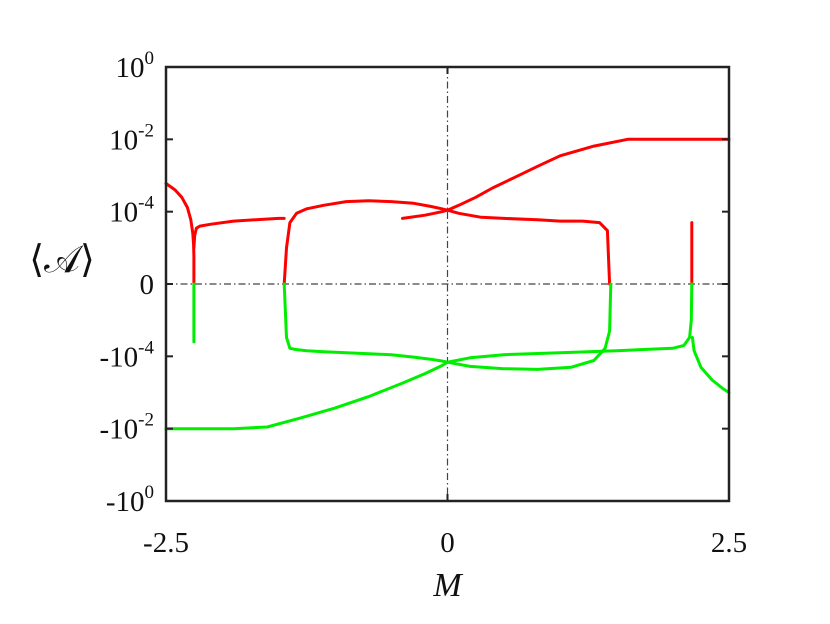 This screenshot has width=830, height=624. I want to click on y-tick-label: -10-4, so click(127, 355).